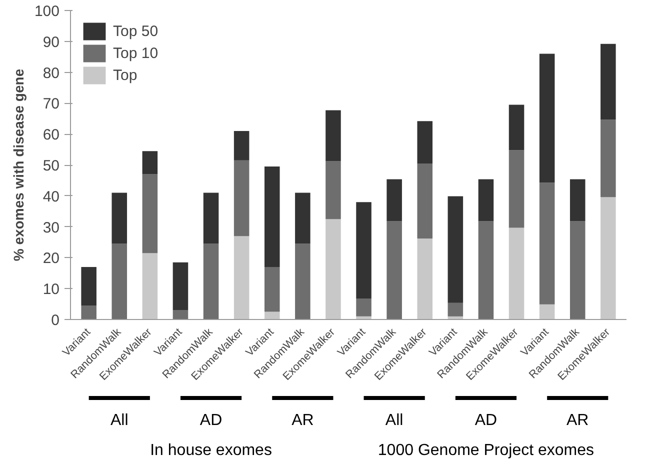 This screenshot has height=470, width=646. Describe the element at coordinates (47, 11) in the screenshot. I see `y-tick-label: 100` at that location.